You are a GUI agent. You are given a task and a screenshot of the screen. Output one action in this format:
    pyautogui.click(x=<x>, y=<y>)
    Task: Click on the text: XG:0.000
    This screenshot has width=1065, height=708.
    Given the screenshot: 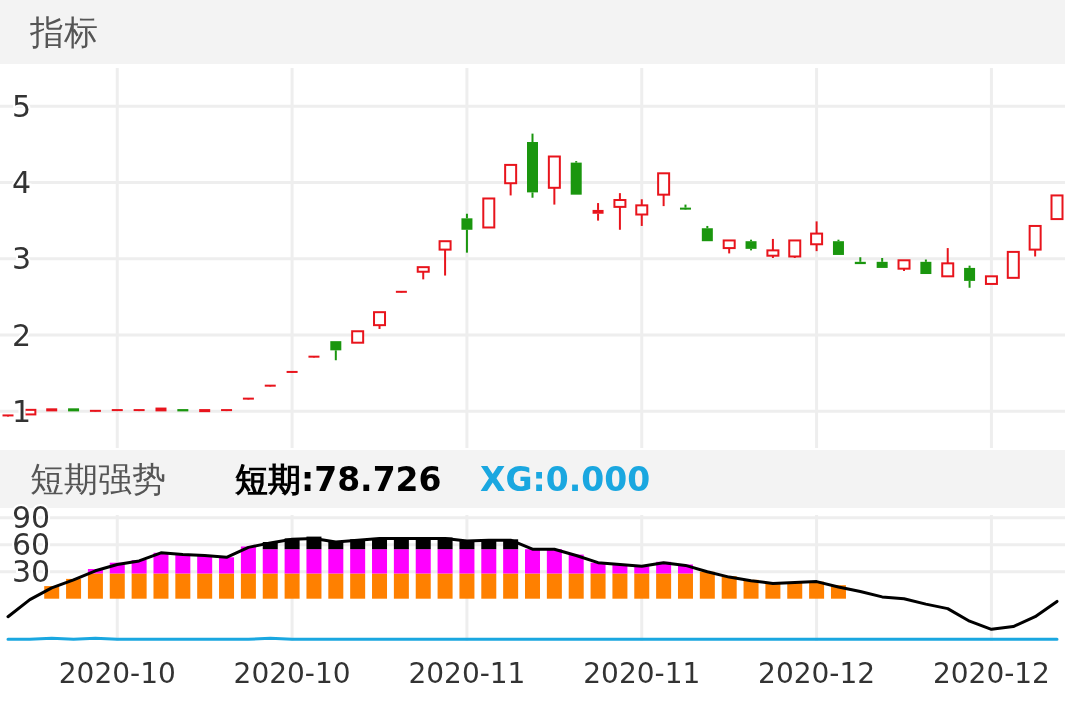 What is the action you would take?
    pyautogui.click(x=565, y=479)
    